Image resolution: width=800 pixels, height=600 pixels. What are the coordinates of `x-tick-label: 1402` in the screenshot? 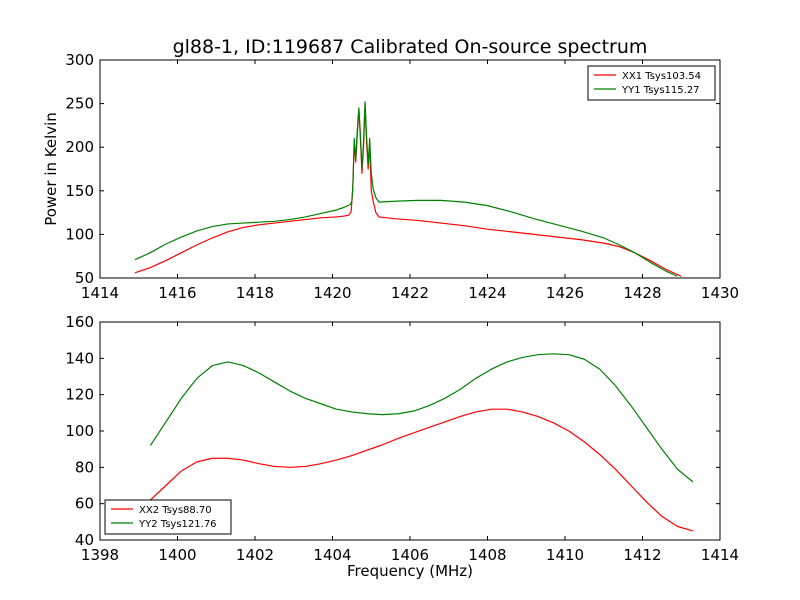 It's located at (255, 555).